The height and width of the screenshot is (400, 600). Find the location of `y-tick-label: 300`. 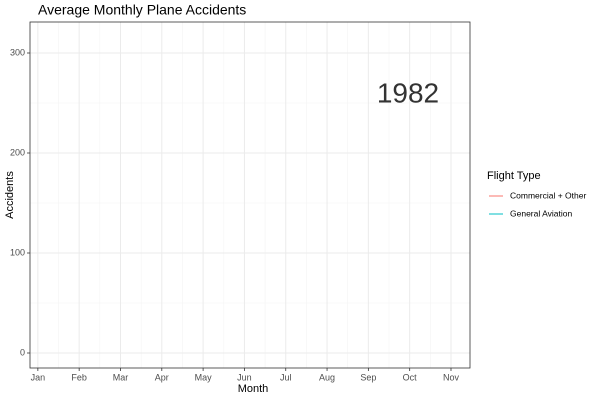

y-tick-label: 300 is located at coordinates (17, 52).